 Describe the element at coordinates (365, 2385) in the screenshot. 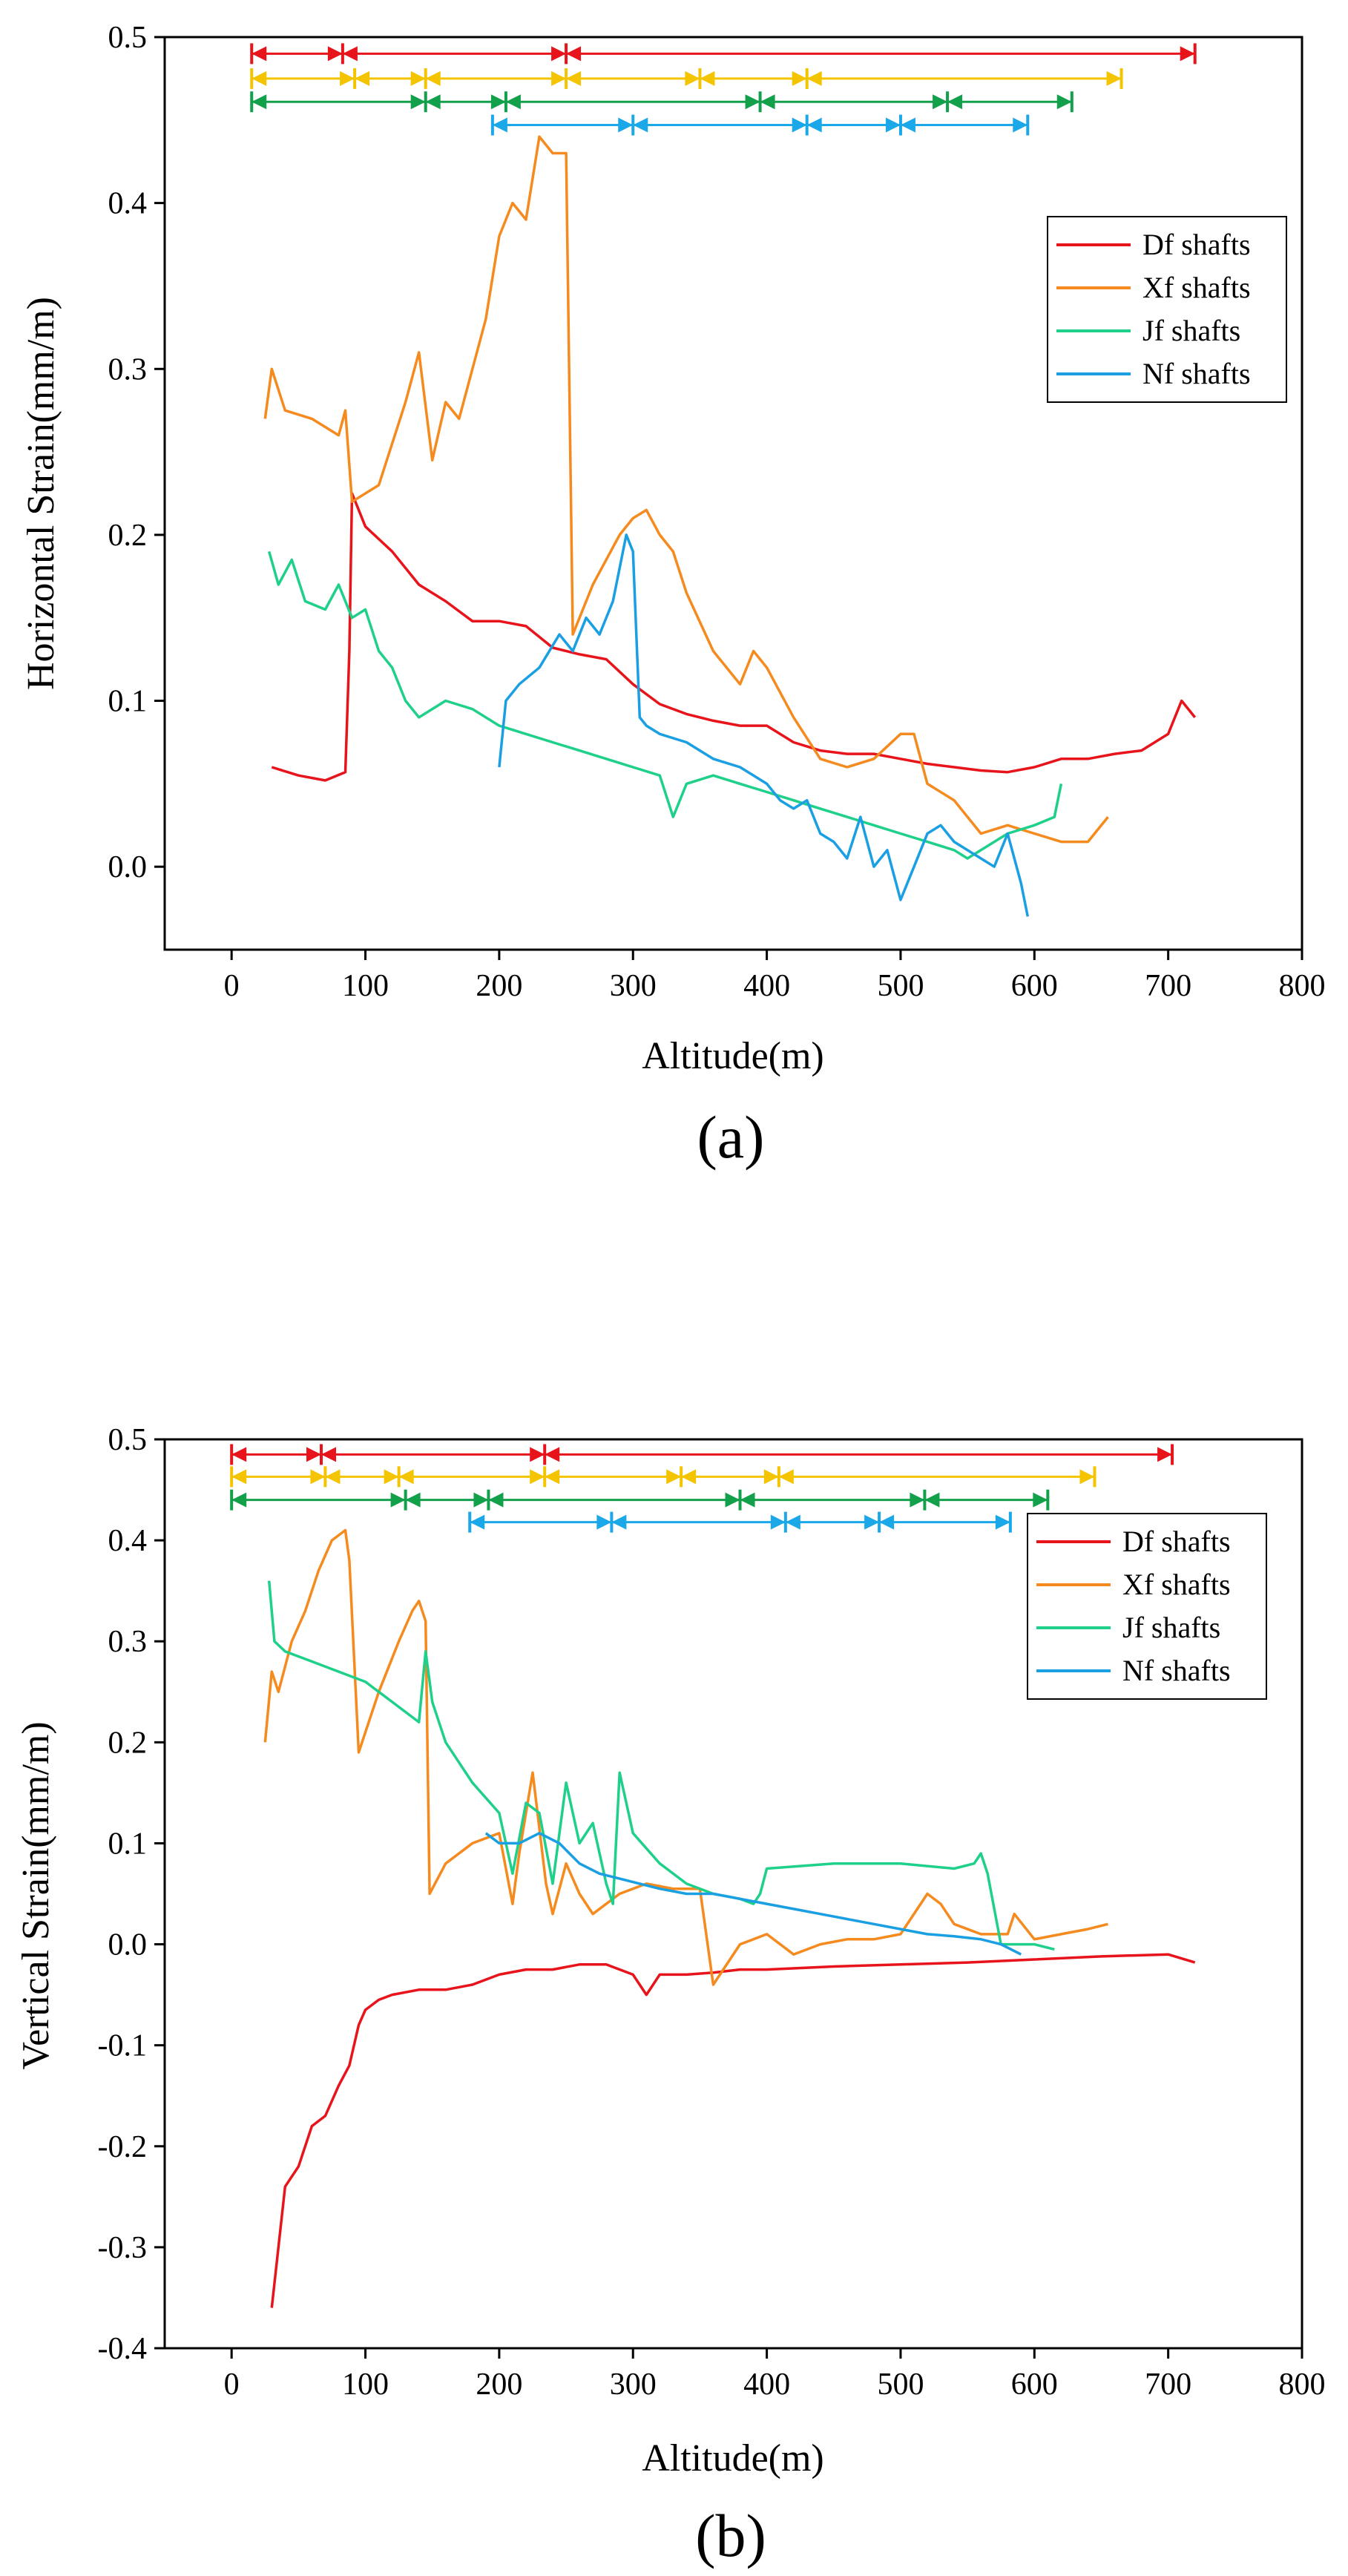

I see `x-tick-label-b-1: 100` at that location.